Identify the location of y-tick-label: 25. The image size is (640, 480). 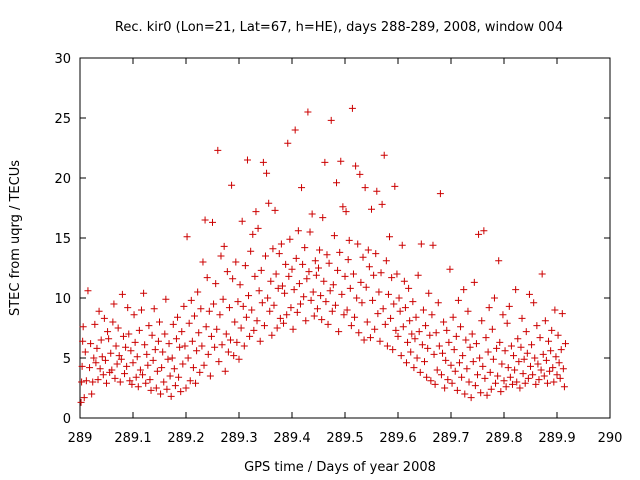
(62, 119).